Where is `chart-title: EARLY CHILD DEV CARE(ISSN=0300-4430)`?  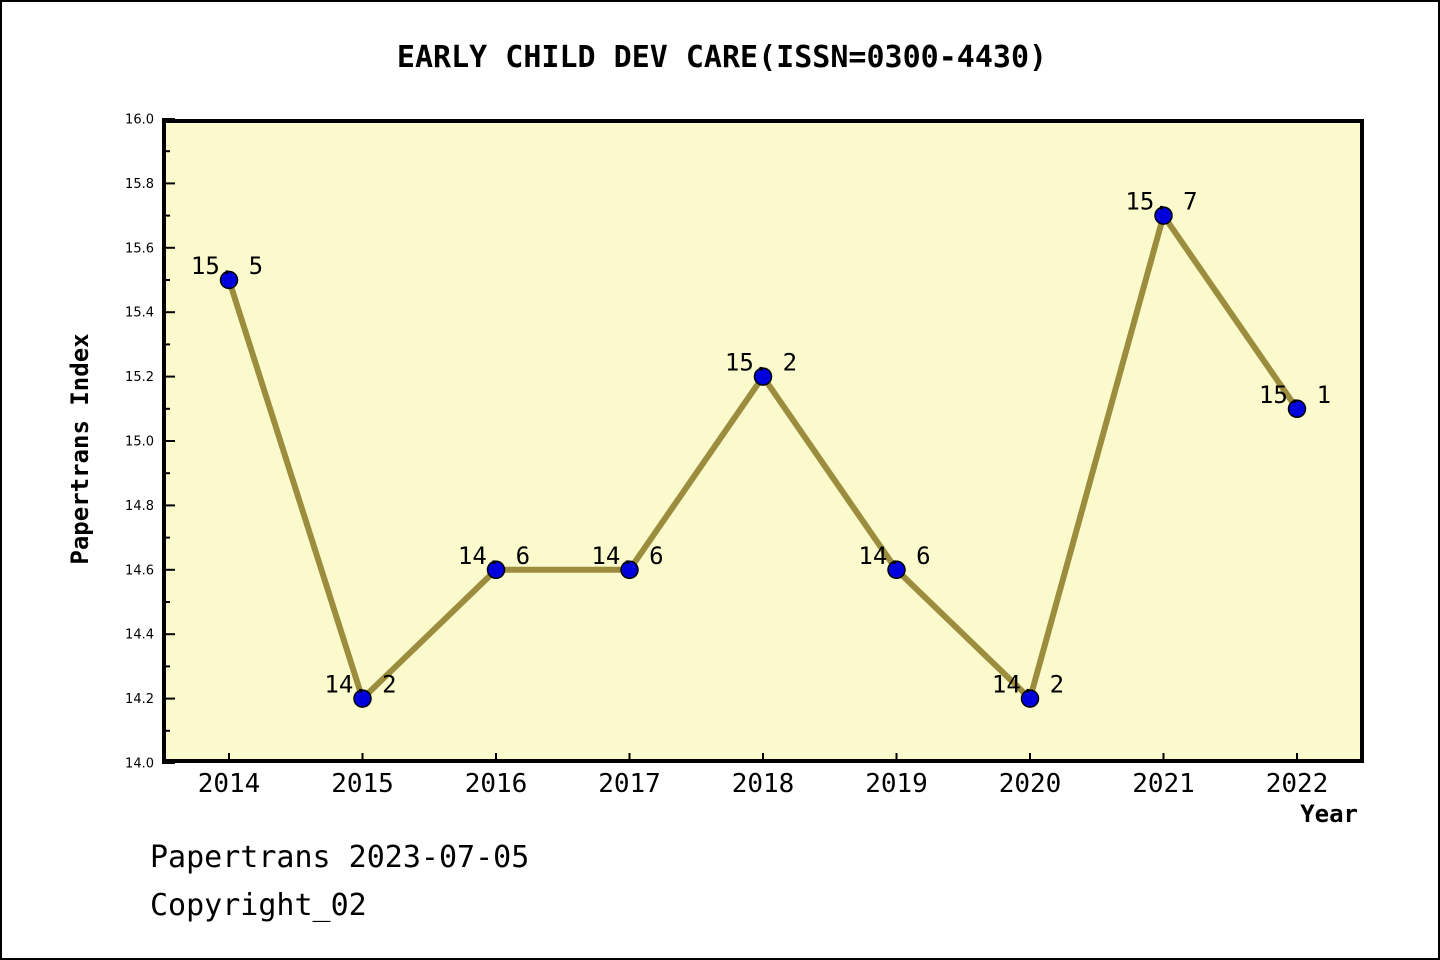 chart-title: EARLY CHILD DEV CARE(ISSN=0300-4430) is located at coordinates (722, 57).